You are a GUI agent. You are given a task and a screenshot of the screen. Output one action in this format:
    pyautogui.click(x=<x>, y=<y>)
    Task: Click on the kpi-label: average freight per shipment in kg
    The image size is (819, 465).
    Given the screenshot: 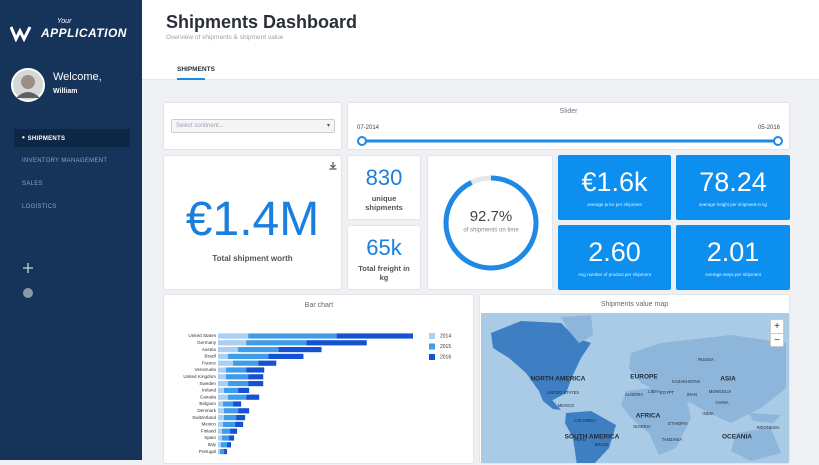 What is the action you would take?
    pyautogui.click(x=733, y=204)
    